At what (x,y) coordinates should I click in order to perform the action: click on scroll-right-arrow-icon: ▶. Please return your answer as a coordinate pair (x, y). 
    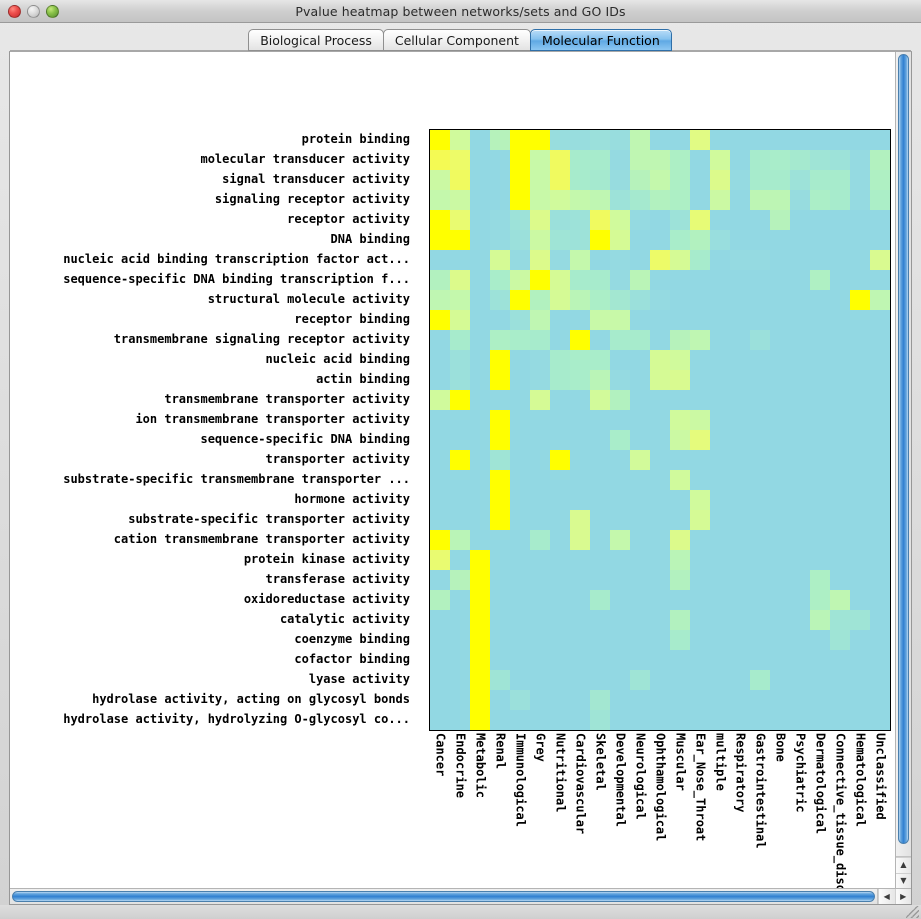
    Looking at the image, I should click on (902, 896).